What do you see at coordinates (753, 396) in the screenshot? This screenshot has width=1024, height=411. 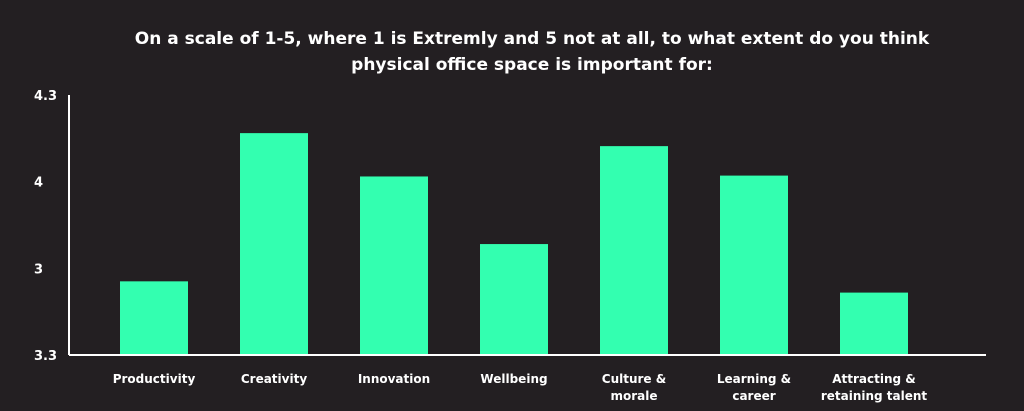 I see `x-category-label-line: career` at bounding box center [753, 396].